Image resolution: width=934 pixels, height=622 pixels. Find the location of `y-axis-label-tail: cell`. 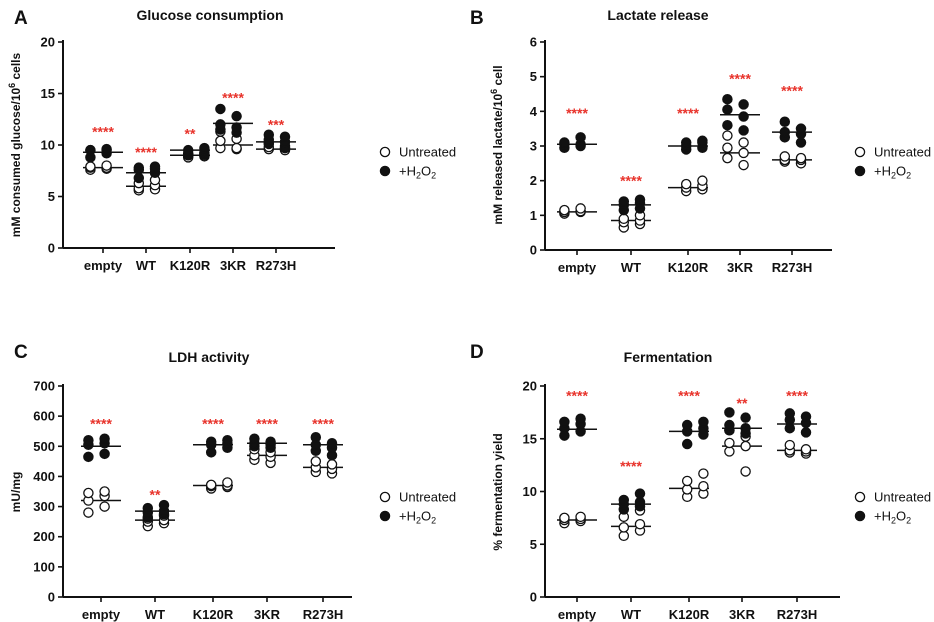

y-axis-label-tail: cell is located at coordinates (498, 76).